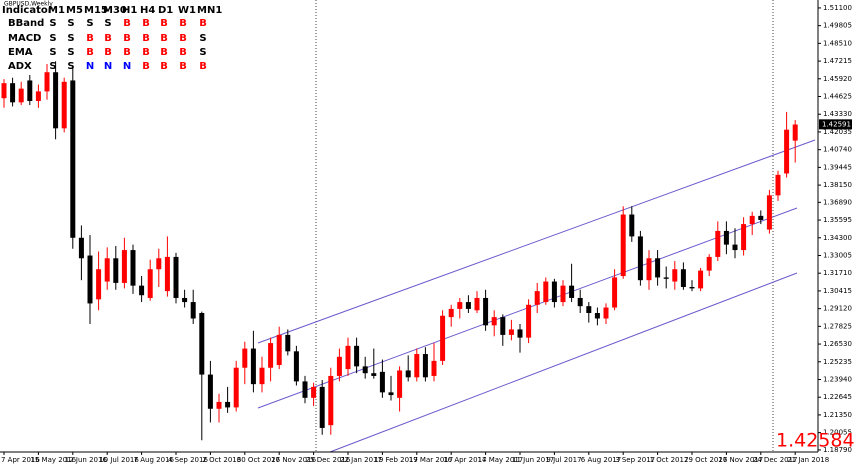  I want to click on y-tick-label: 1.47215, so click(837, 61).